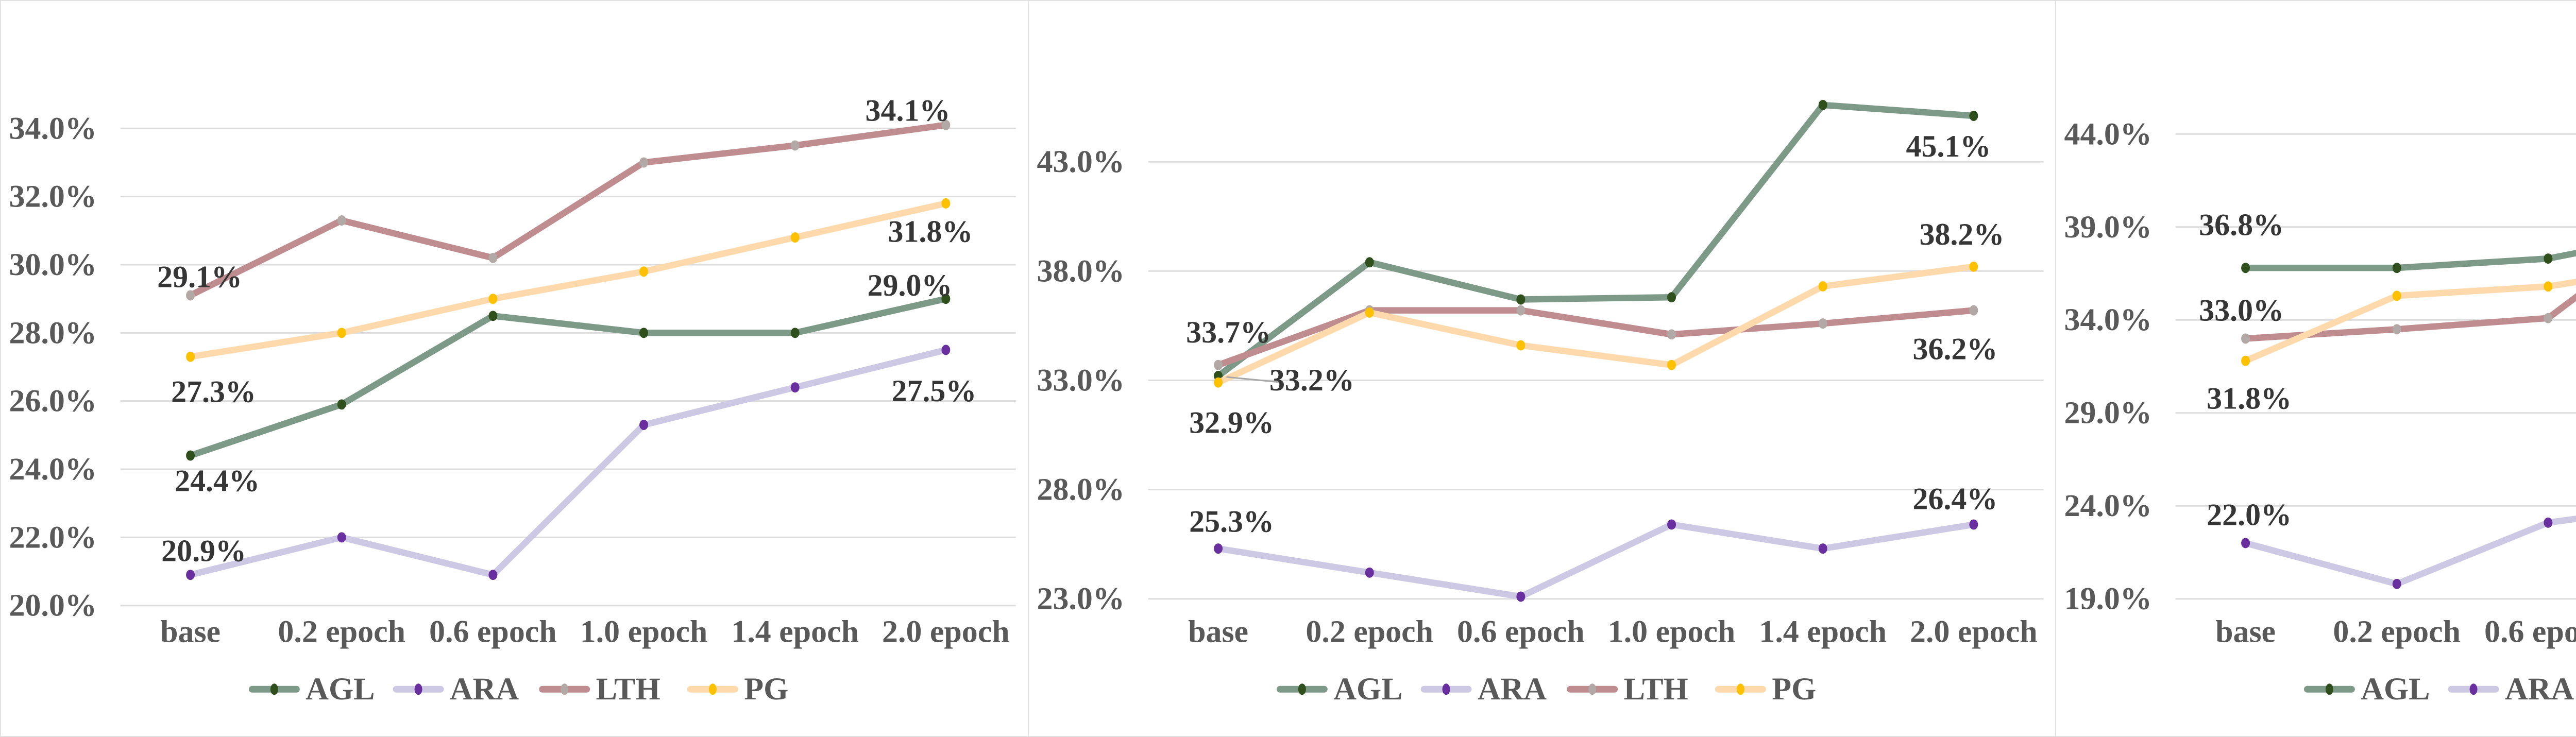 Image resolution: width=2576 pixels, height=737 pixels. What do you see at coordinates (217, 481) in the screenshot?
I see `data-label-AGL-0: 24.4%` at bounding box center [217, 481].